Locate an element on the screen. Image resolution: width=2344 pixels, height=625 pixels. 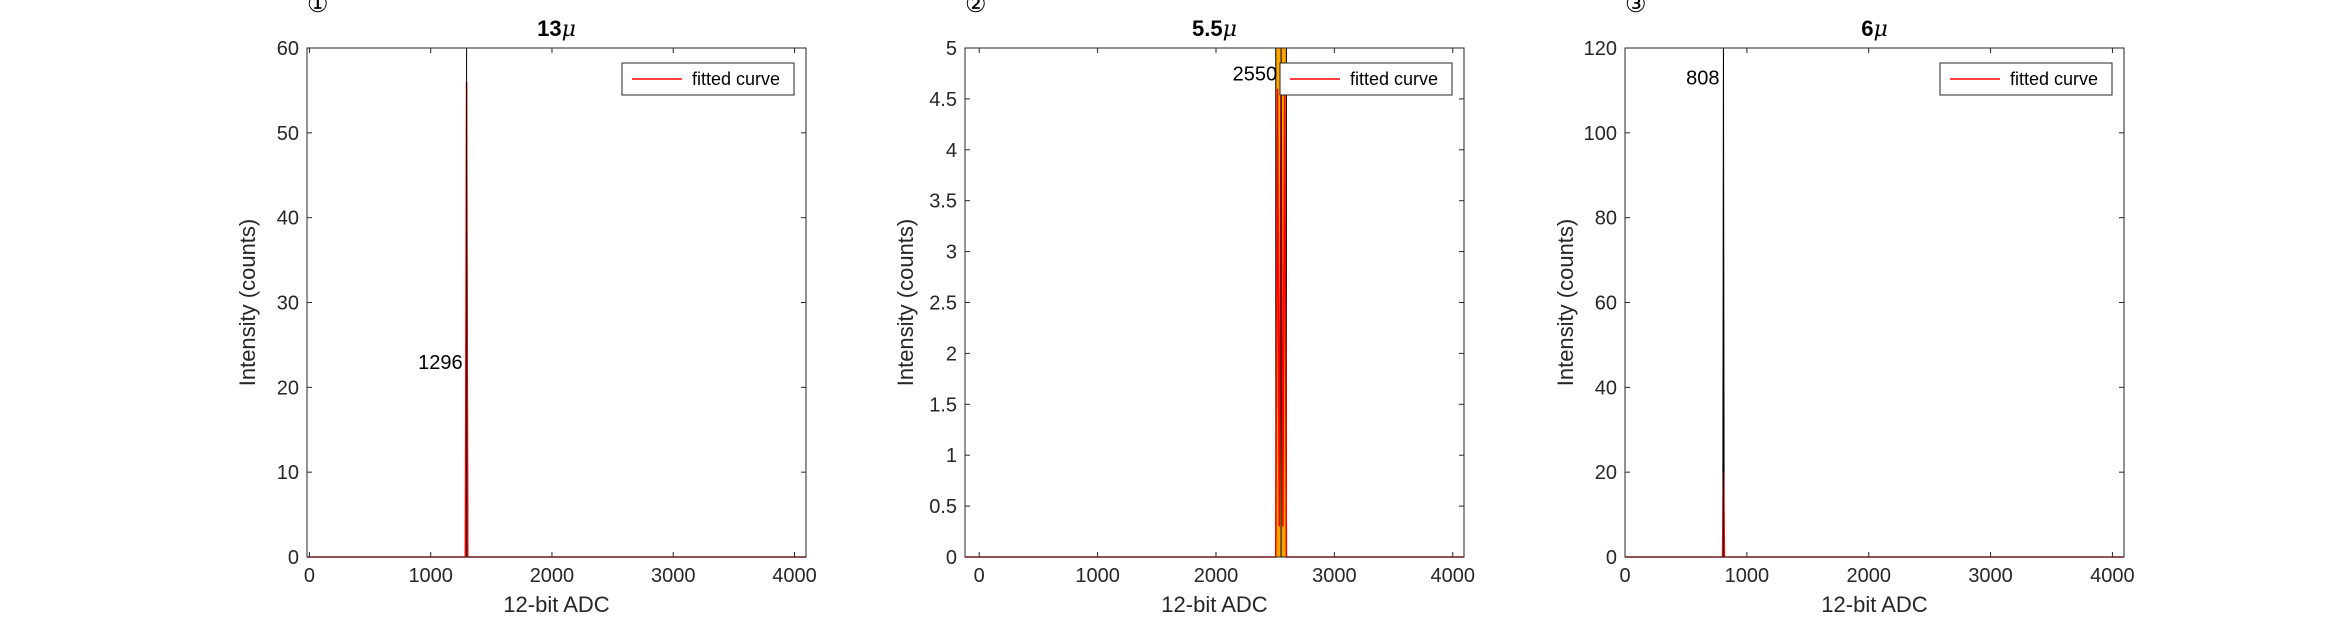
y-tick-label: 30 is located at coordinates (288, 304).